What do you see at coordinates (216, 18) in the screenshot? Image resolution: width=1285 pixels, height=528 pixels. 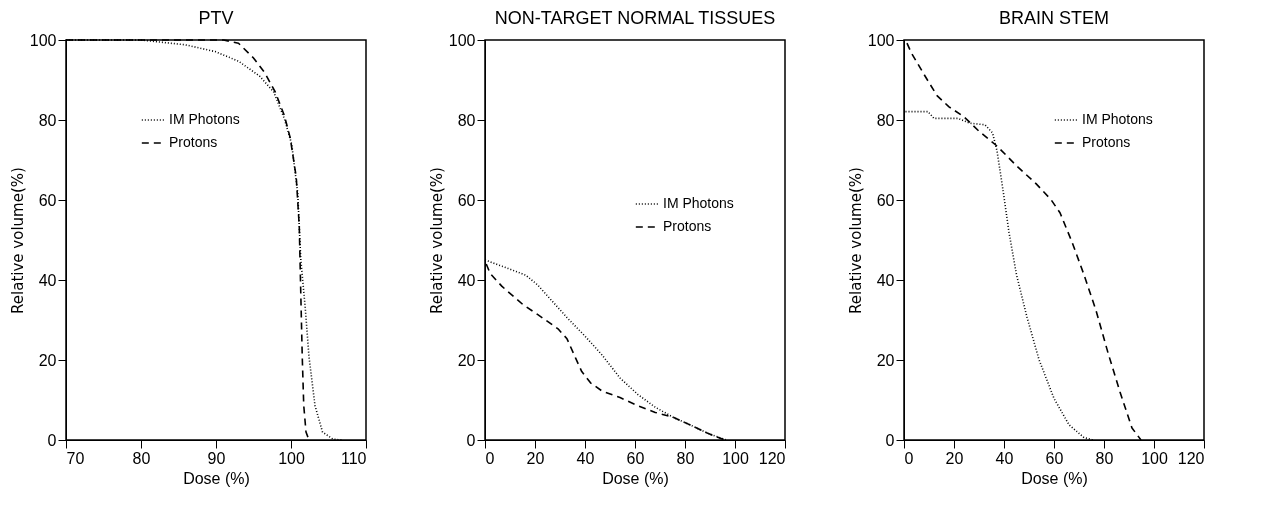 I see `chart-title: PTV` at bounding box center [216, 18].